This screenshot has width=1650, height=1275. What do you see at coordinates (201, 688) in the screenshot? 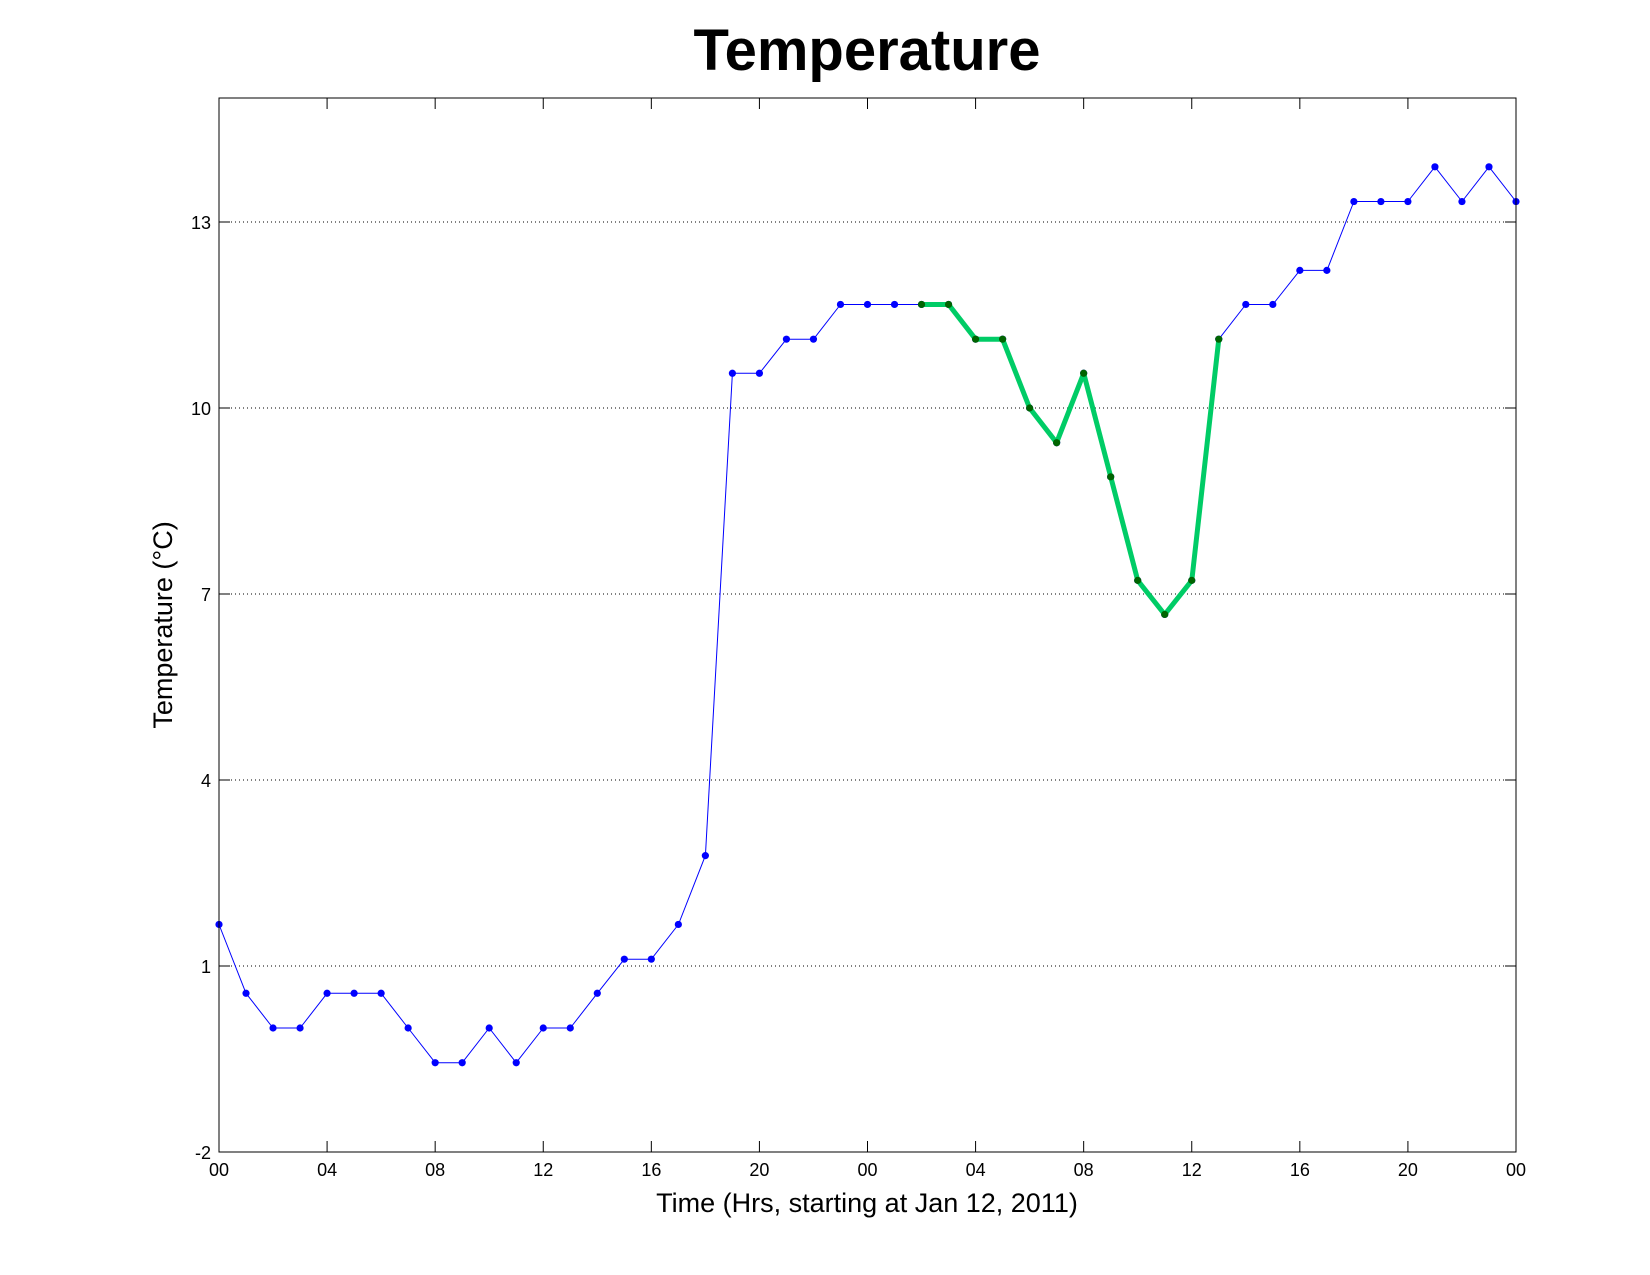
I see `y-tick-labels: -2 1 4 7 10 13` at bounding box center [201, 688].